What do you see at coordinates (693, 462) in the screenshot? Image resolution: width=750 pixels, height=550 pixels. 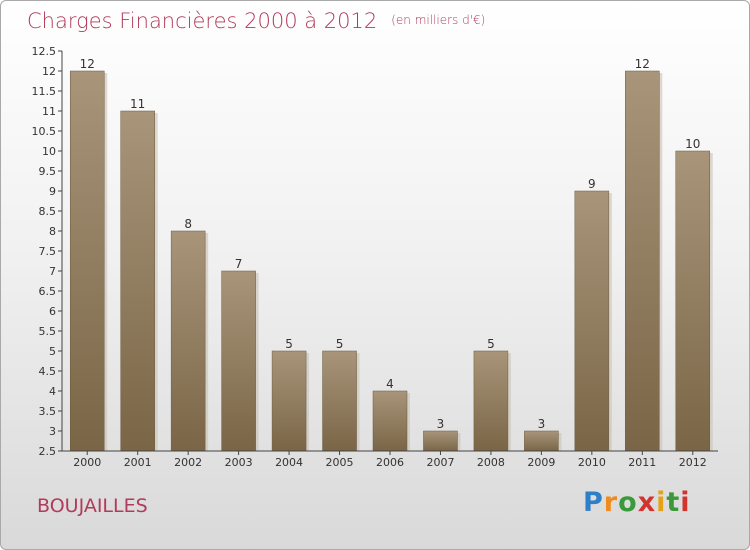 I see `x-tick-label: 2012` at bounding box center [693, 462].